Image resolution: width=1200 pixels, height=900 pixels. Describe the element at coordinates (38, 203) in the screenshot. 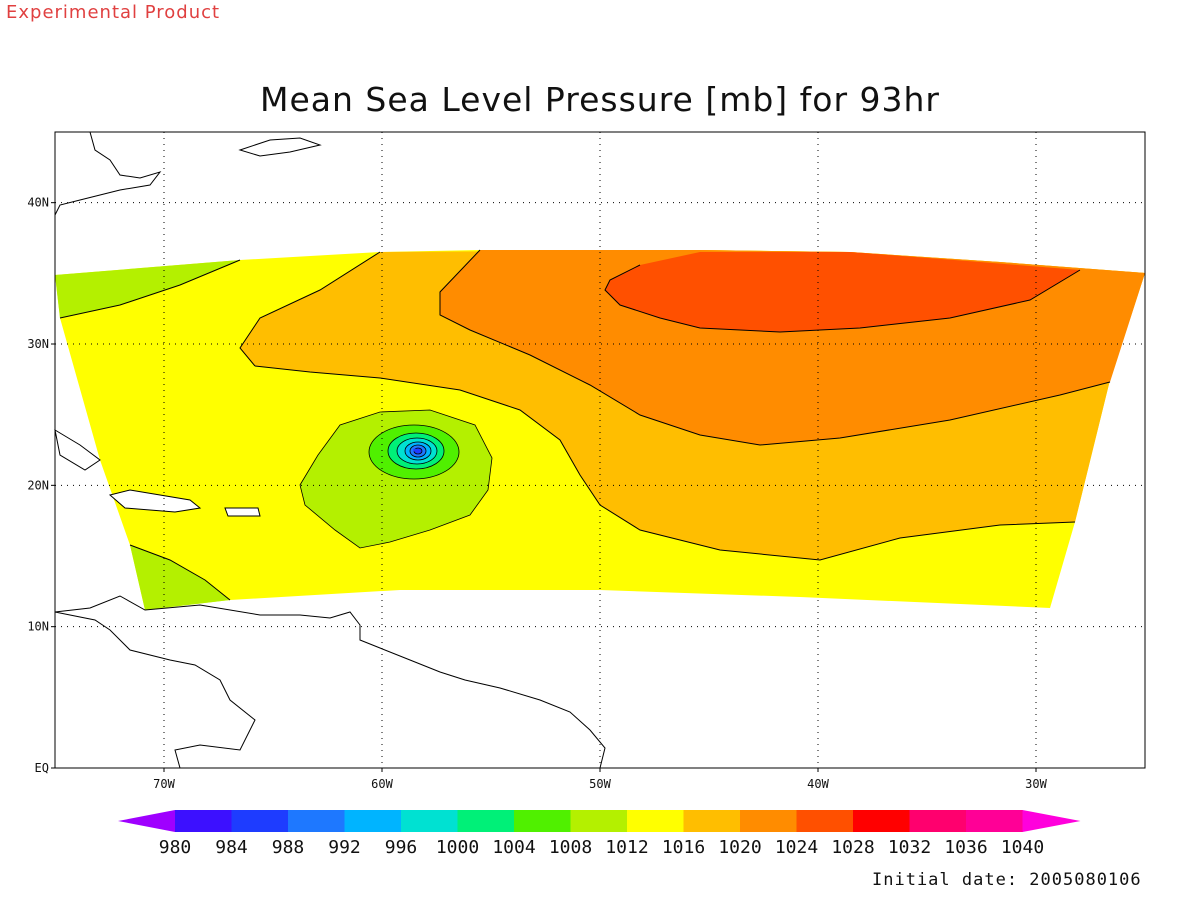

I see `lat-tick-label: 40N` at that location.